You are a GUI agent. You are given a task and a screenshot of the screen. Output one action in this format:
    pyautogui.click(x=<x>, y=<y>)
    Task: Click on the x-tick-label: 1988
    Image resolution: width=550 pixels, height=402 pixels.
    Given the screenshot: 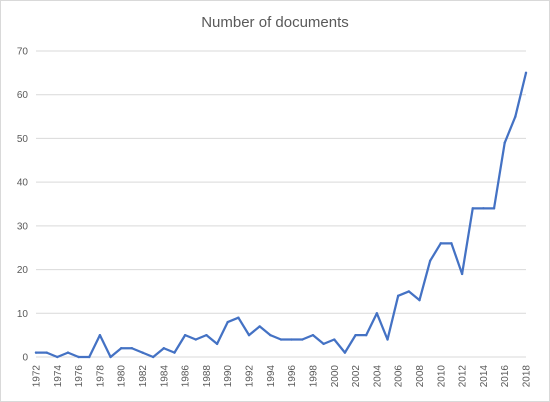 What is the action you would take?
    pyautogui.click(x=207, y=376)
    